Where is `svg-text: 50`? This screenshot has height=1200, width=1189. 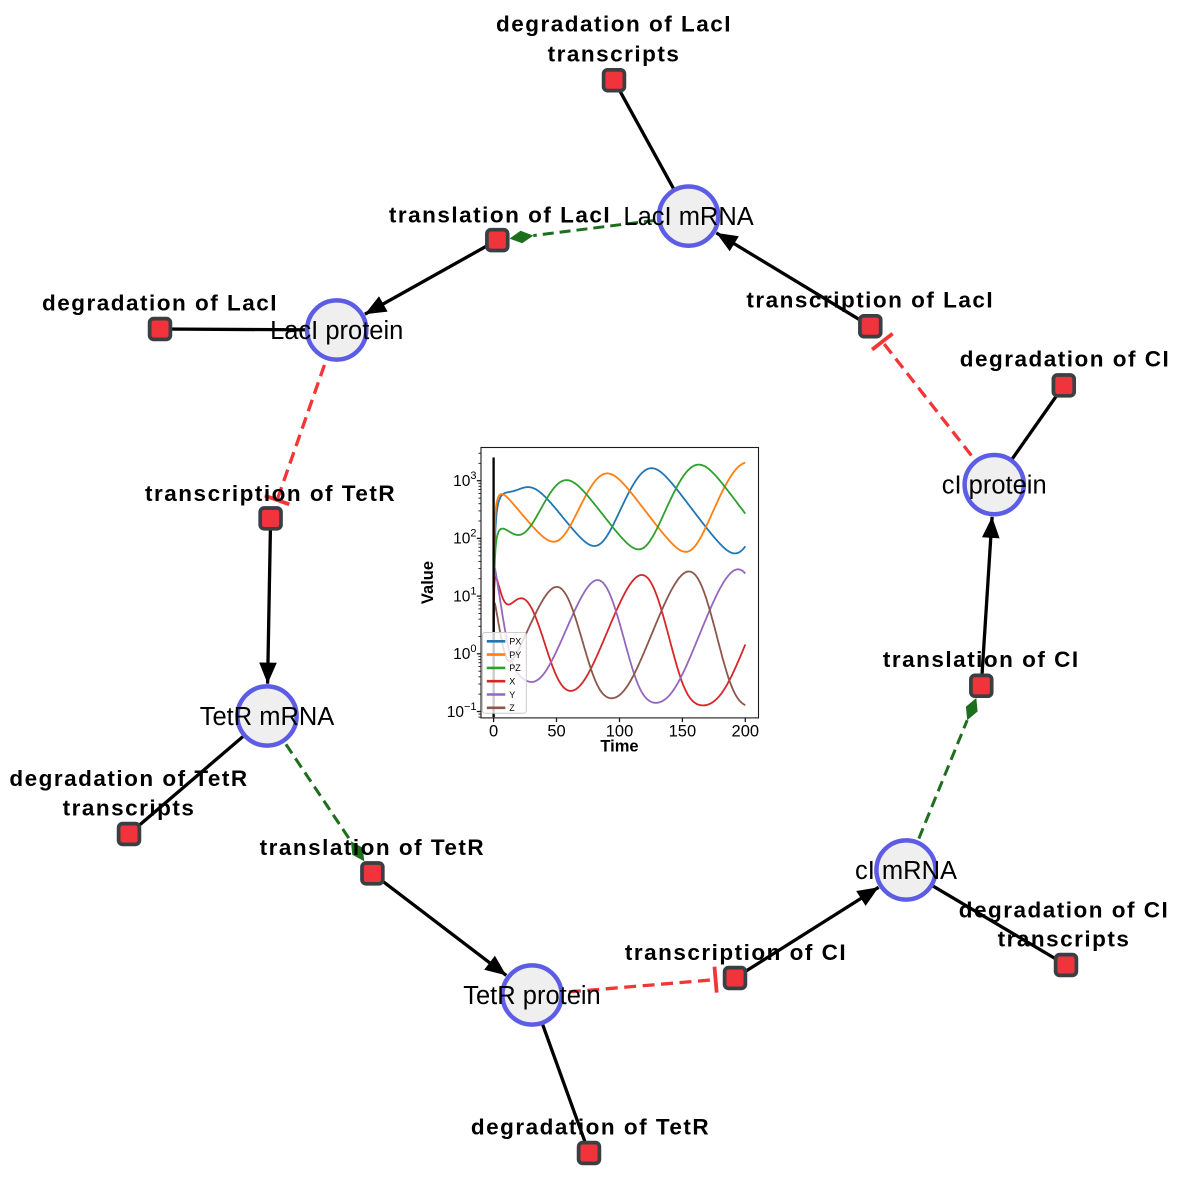 svg-text: 50 is located at coordinates (556, 732).